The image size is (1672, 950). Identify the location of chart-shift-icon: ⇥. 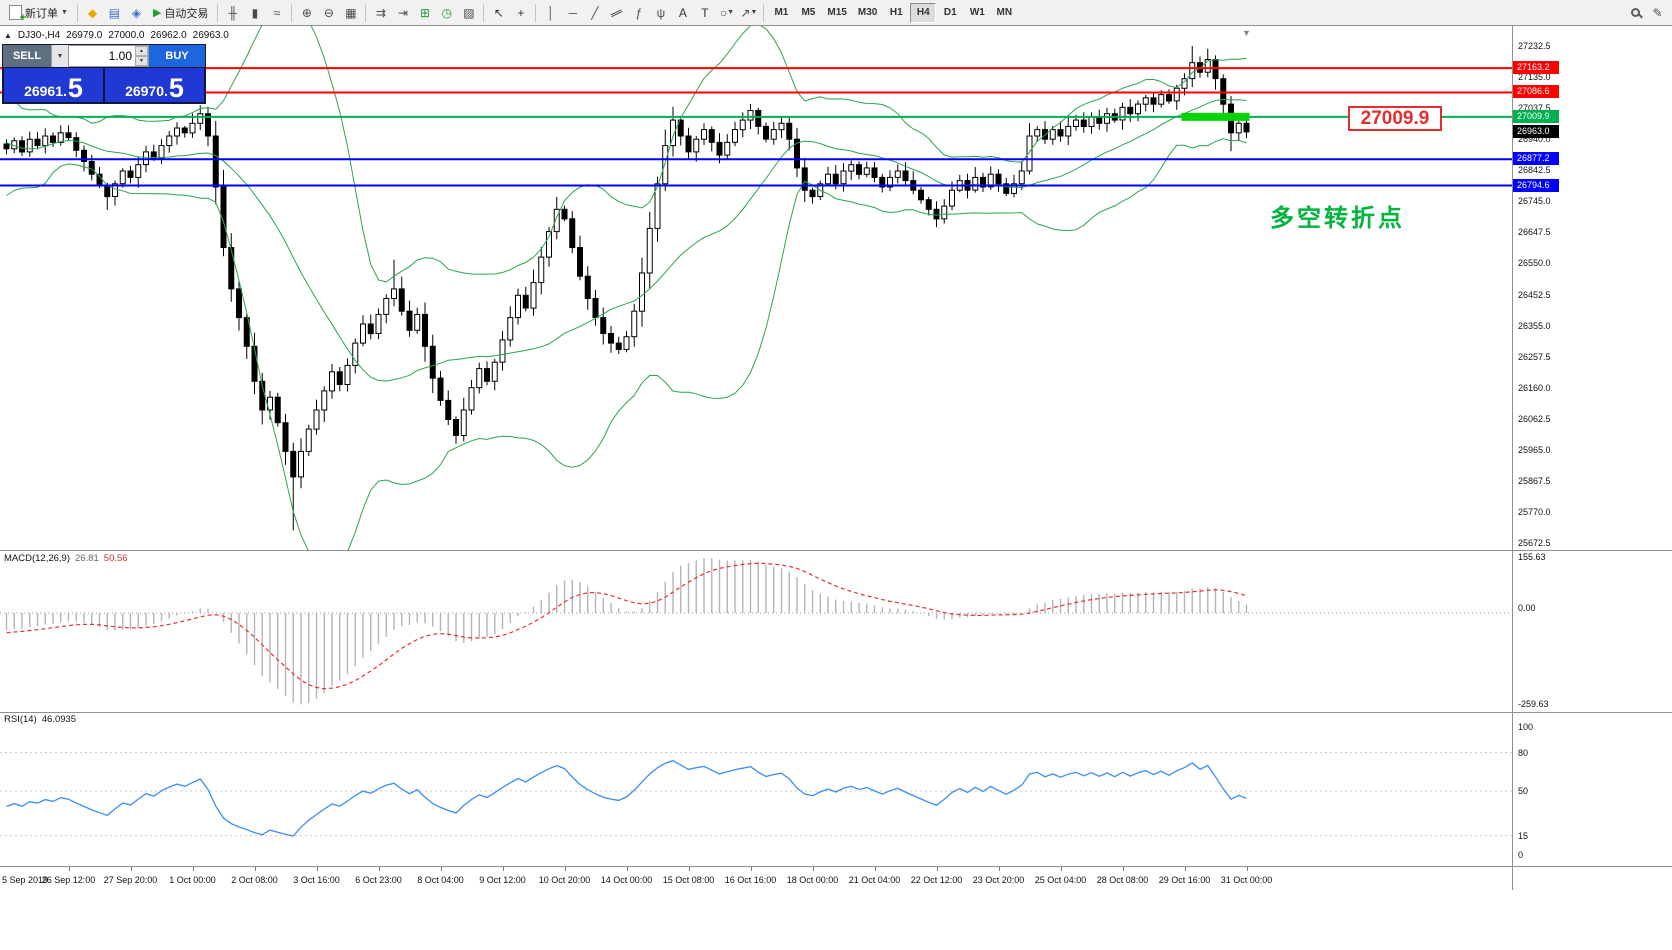
(402, 12).